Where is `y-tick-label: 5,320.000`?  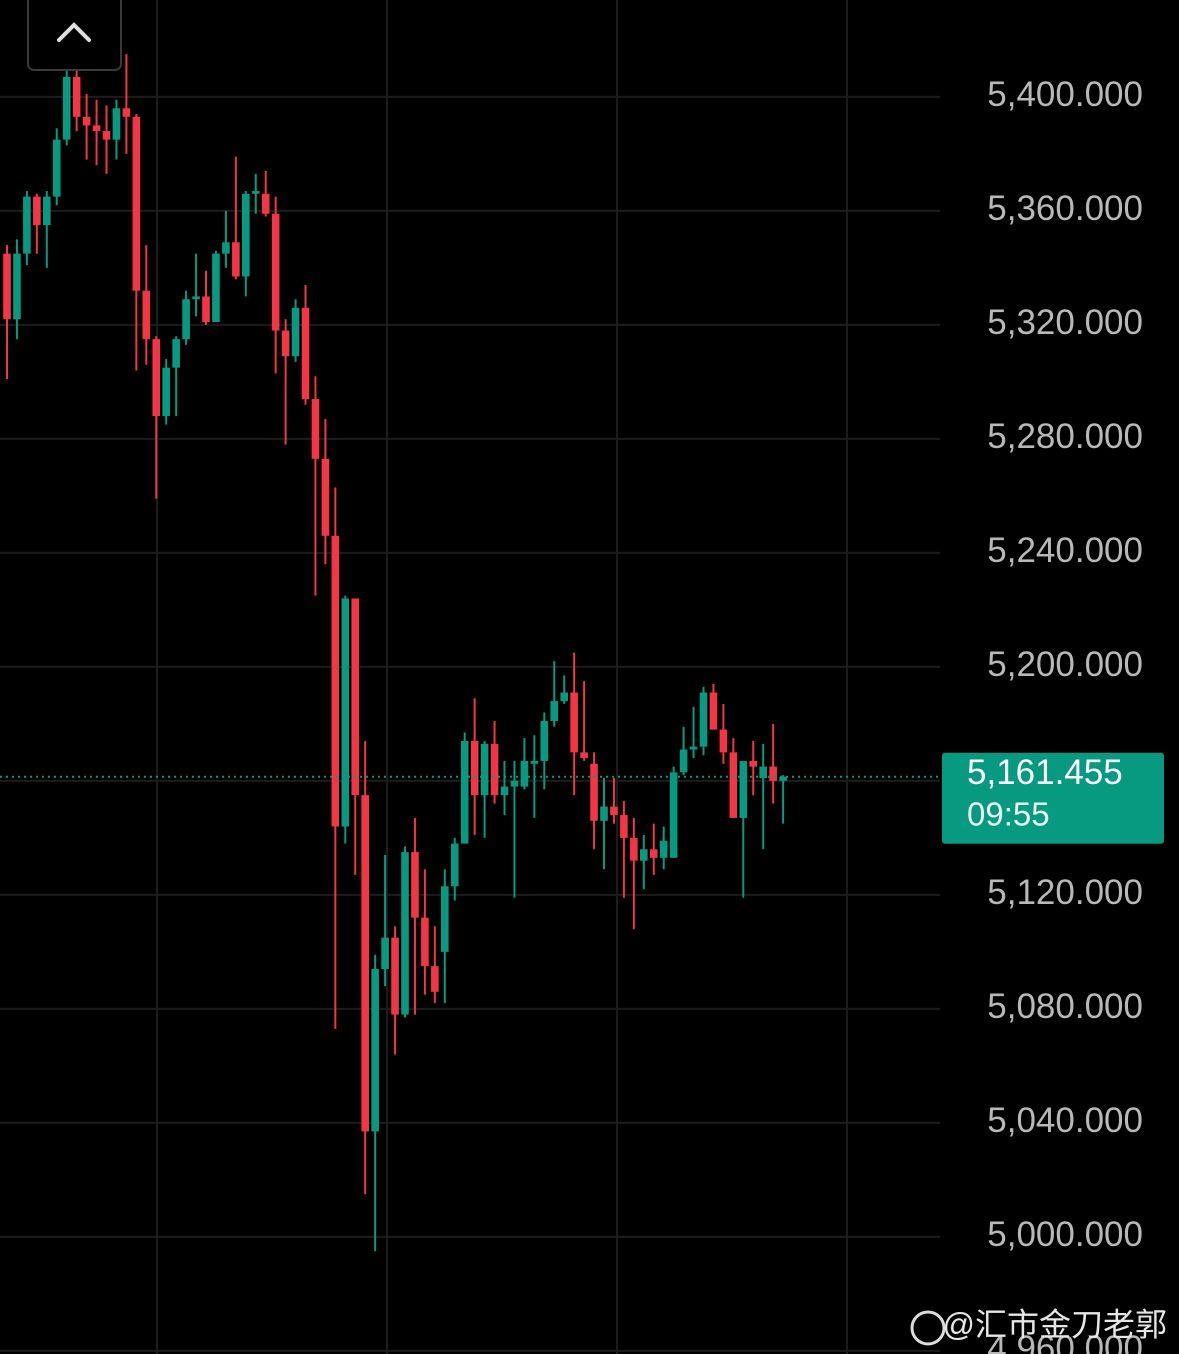
y-tick-label: 5,320.000 is located at coordinates (1065, 322).